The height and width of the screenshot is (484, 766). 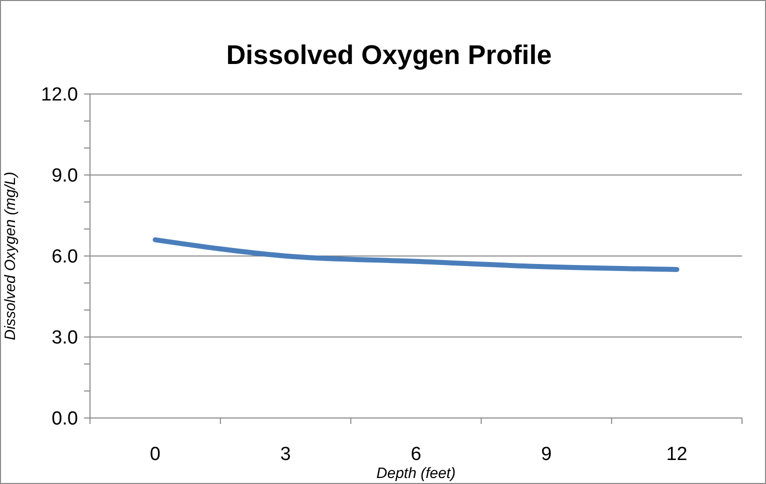 What do you see at coordinates (416, 454) in the screenshot?
I see `x-tick-label: 6` at bounding box center [416, 454].